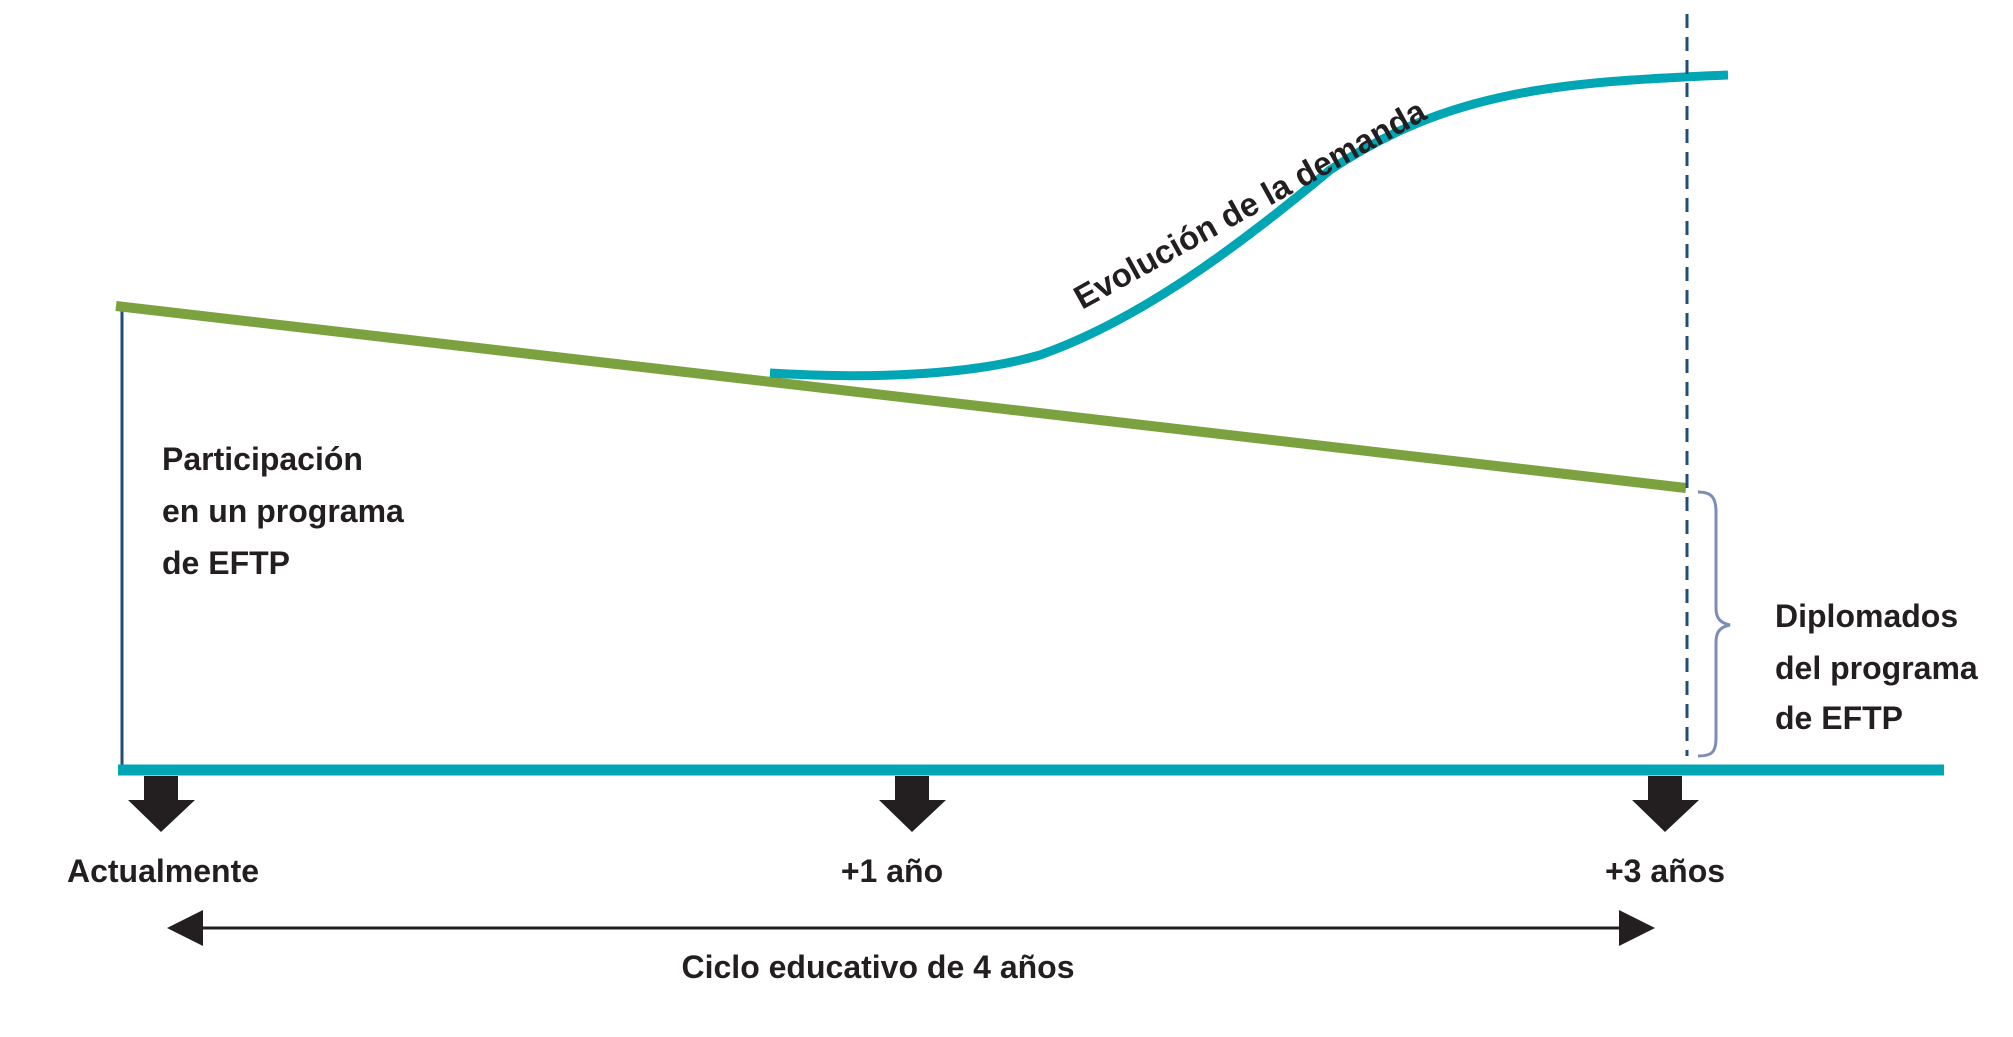 The height and width of the screenshot is (1037, 2013). What do you see at coordinates (901, 397) in the screenshot?
I see `participation-line` at bounding box center [901, 397].